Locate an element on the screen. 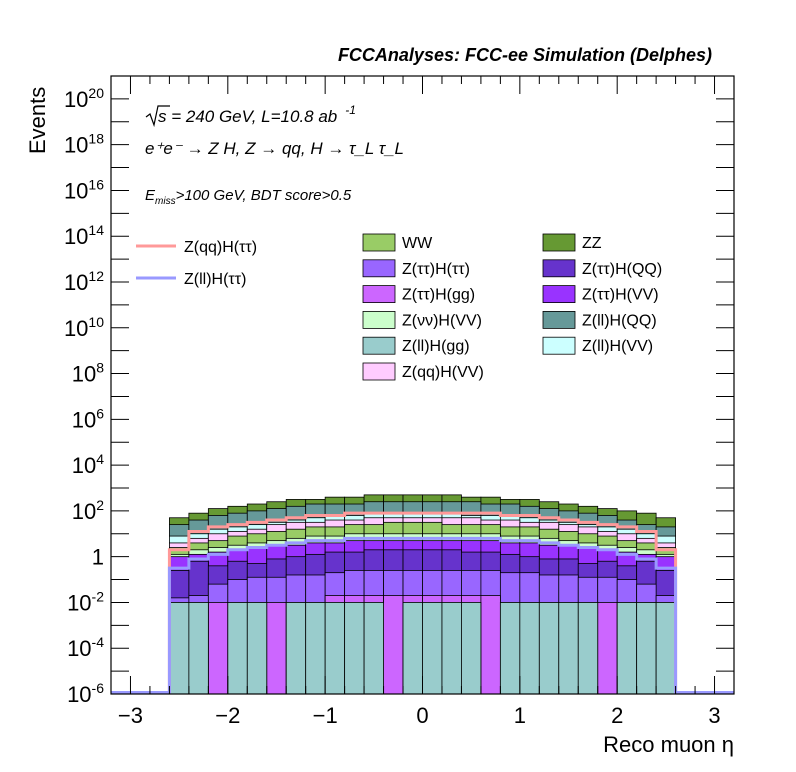 This screenshot has width=796, height=772. bar-Z(ττ)H(gg)-11 is located at coordinates (393, 645).